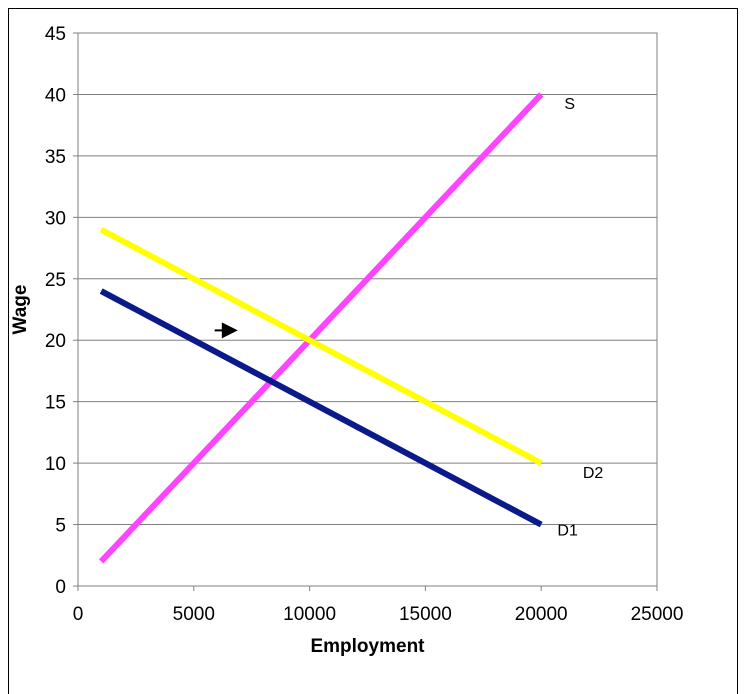 The height and width of the screenshot is (694, 746). What do you see at coordinates (55, 95) in the screenshot?
I see `y-tick-label: 40` at bounding box center [55, 95].